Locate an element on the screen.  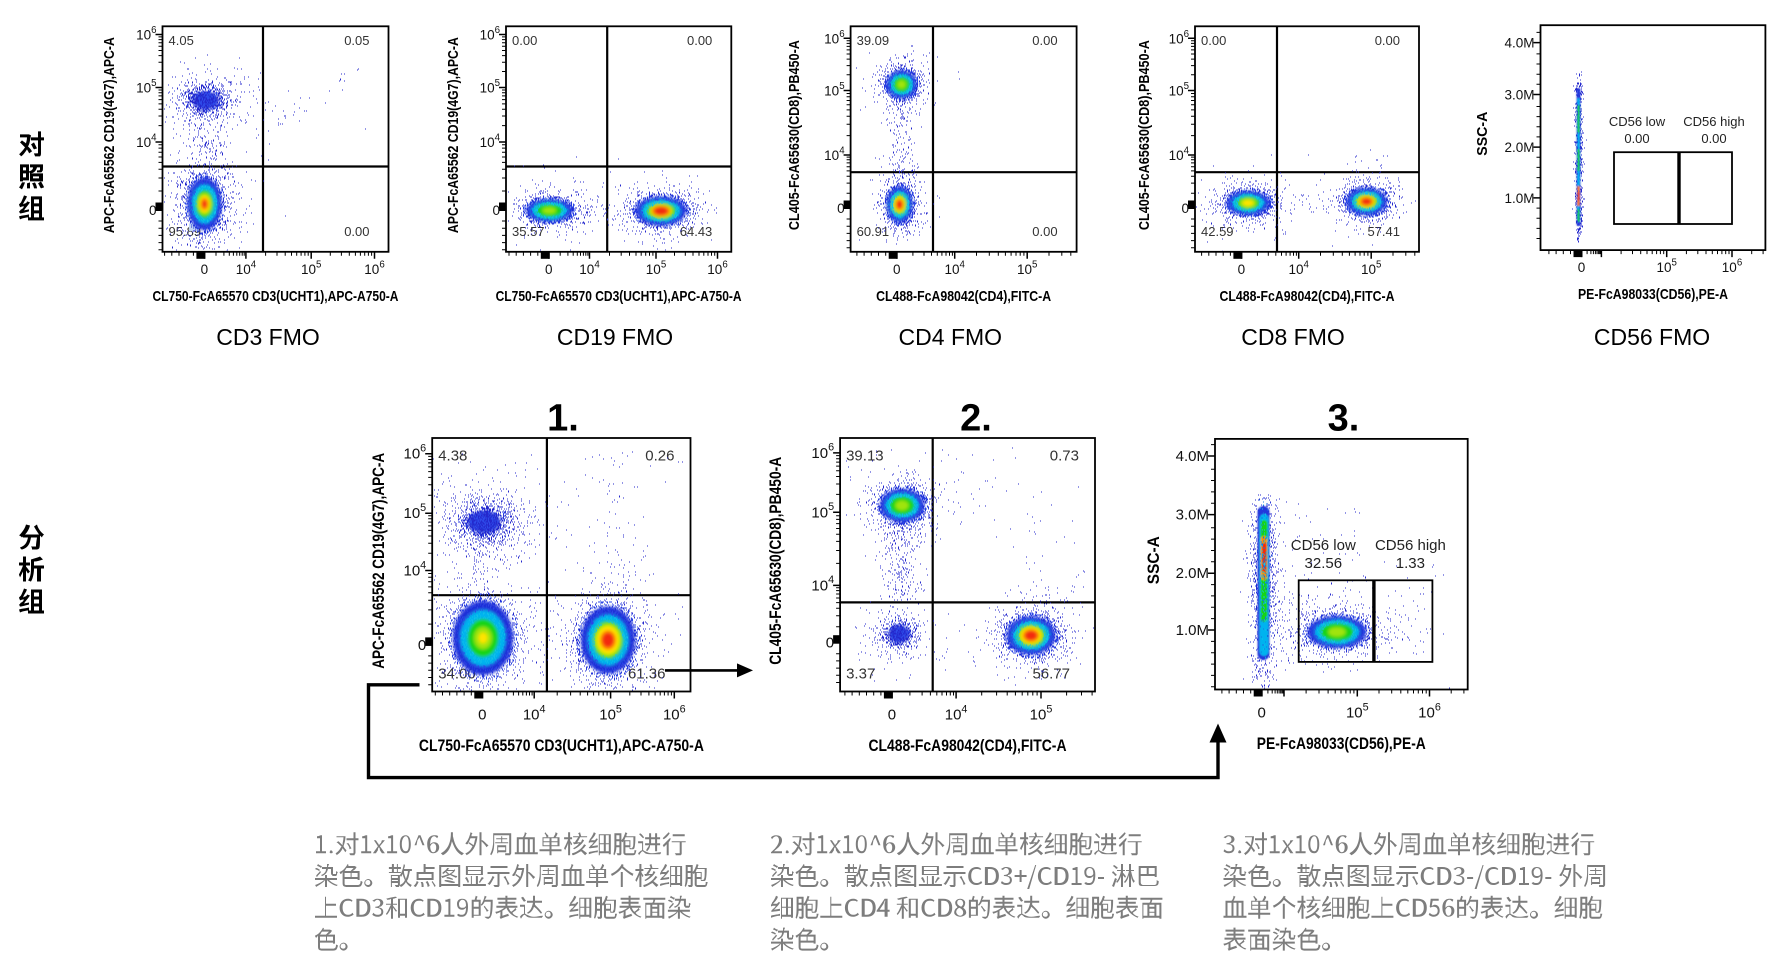
svg-text: 57.41 is located at coordinates (1383, 231).